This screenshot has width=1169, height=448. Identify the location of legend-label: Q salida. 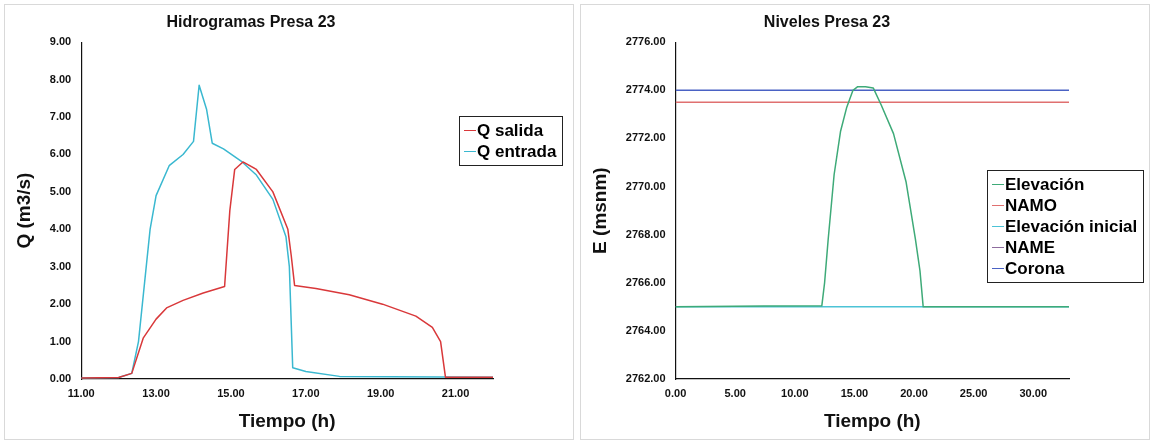
(510, 131).